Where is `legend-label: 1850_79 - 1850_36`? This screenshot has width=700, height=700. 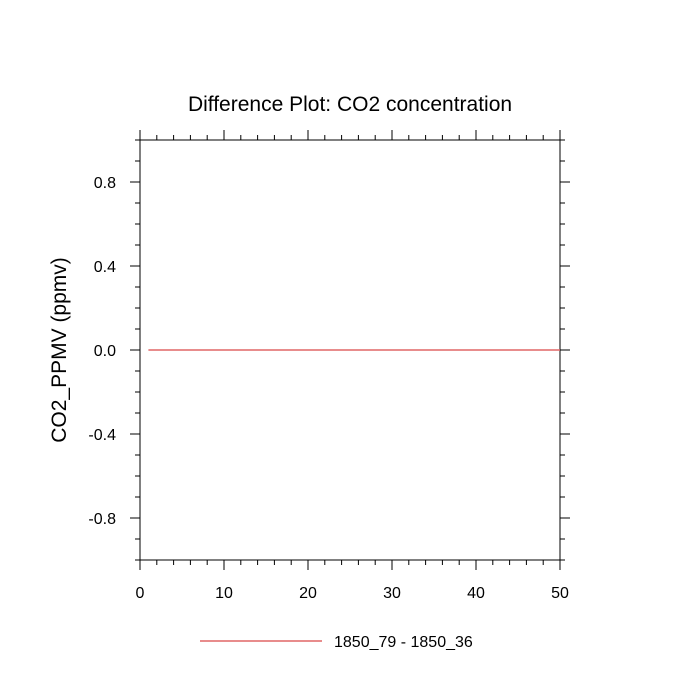
legend-label: 1850_79 - 1850_36 is located at coordinates (403, 642).